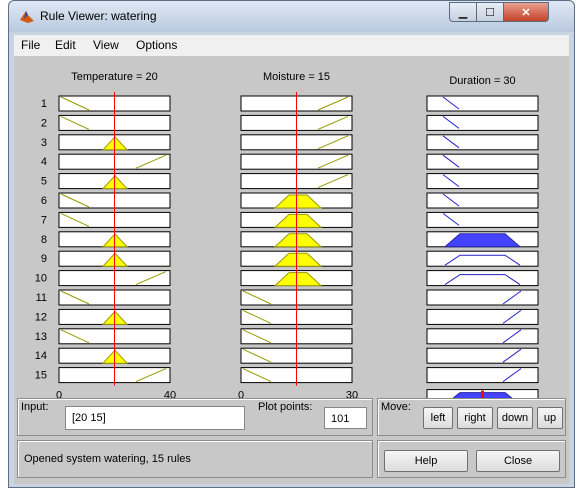 This screenshot has height=492, width=582. Describe the element at coordinates (170, 394) in the screenshot. I see `axis-max-label: 40` at that location.